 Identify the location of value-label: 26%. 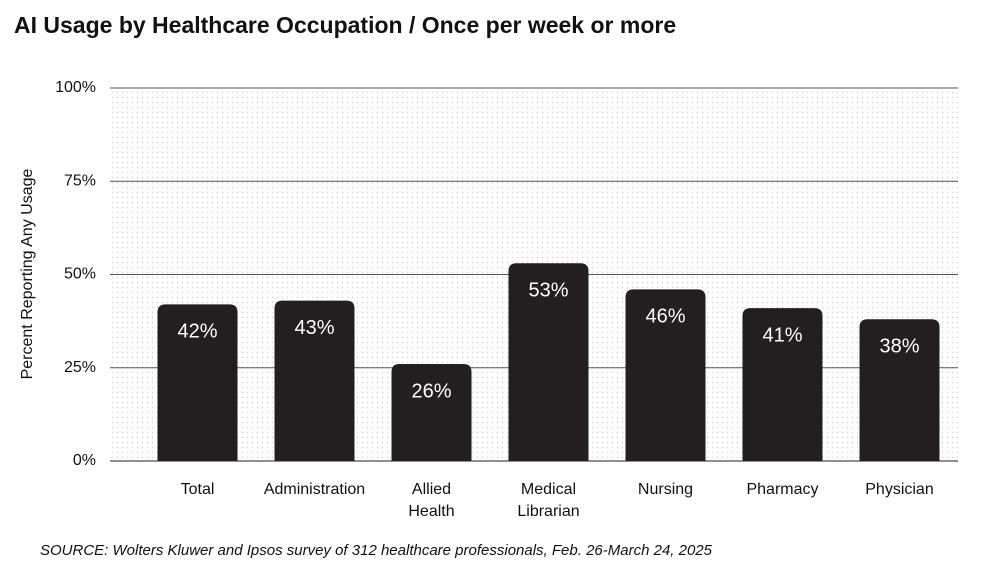
(431, 391).